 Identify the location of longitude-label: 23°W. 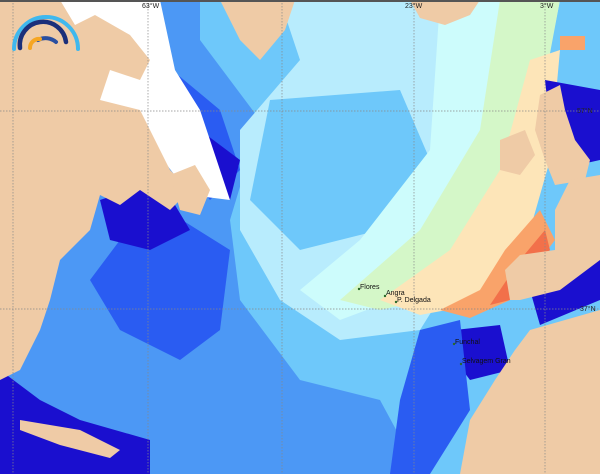
(414, 6).